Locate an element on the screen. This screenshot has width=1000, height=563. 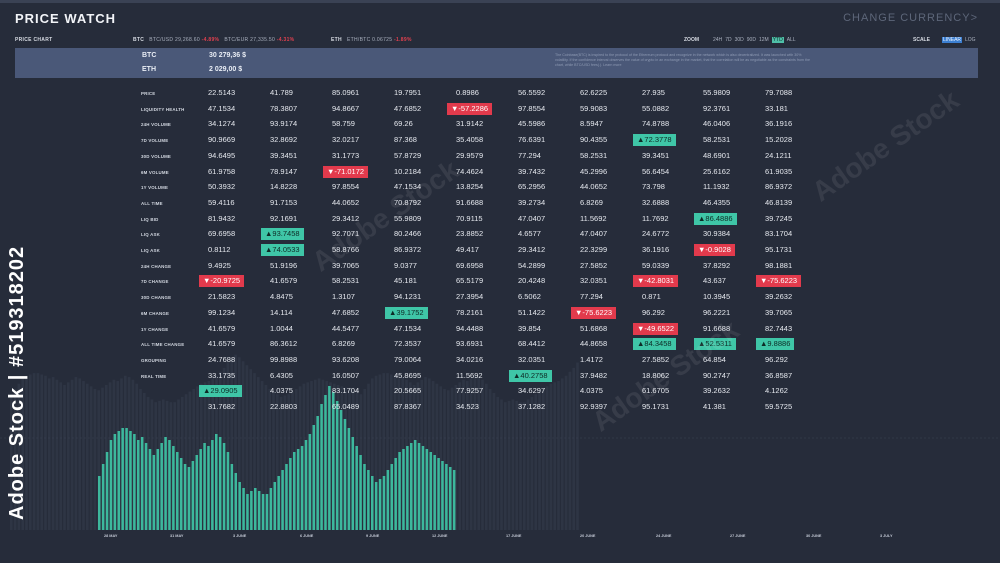
zoom-option-30d: 30D is located at coordinates (739, 40).